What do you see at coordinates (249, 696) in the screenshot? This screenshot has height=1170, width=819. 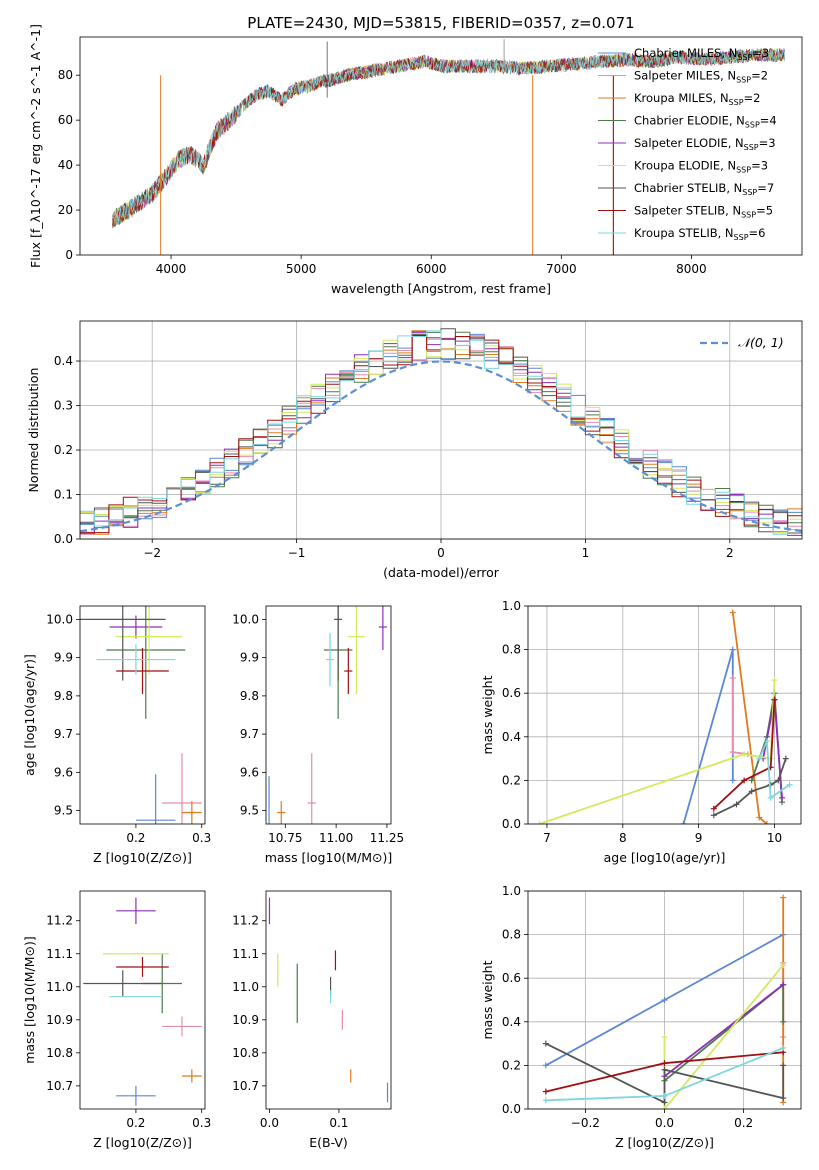 I see `y-tick-label: 9.8` at bounding box center [249, 696].